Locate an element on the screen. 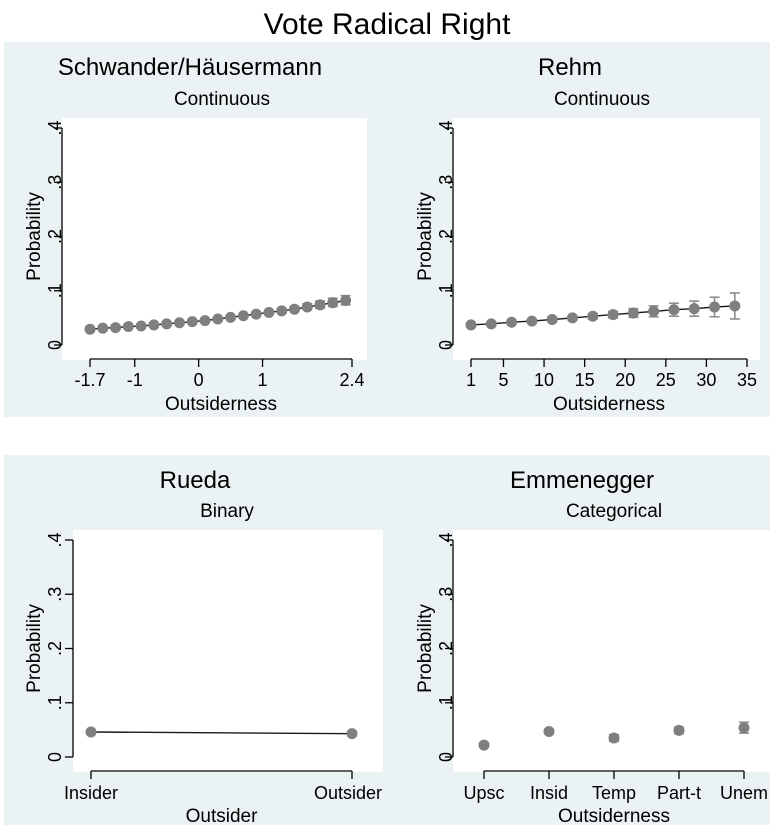 The height and width of the screenshot is (825, 774). panel-title: Emmenegger is located at coordinates (582, 480).